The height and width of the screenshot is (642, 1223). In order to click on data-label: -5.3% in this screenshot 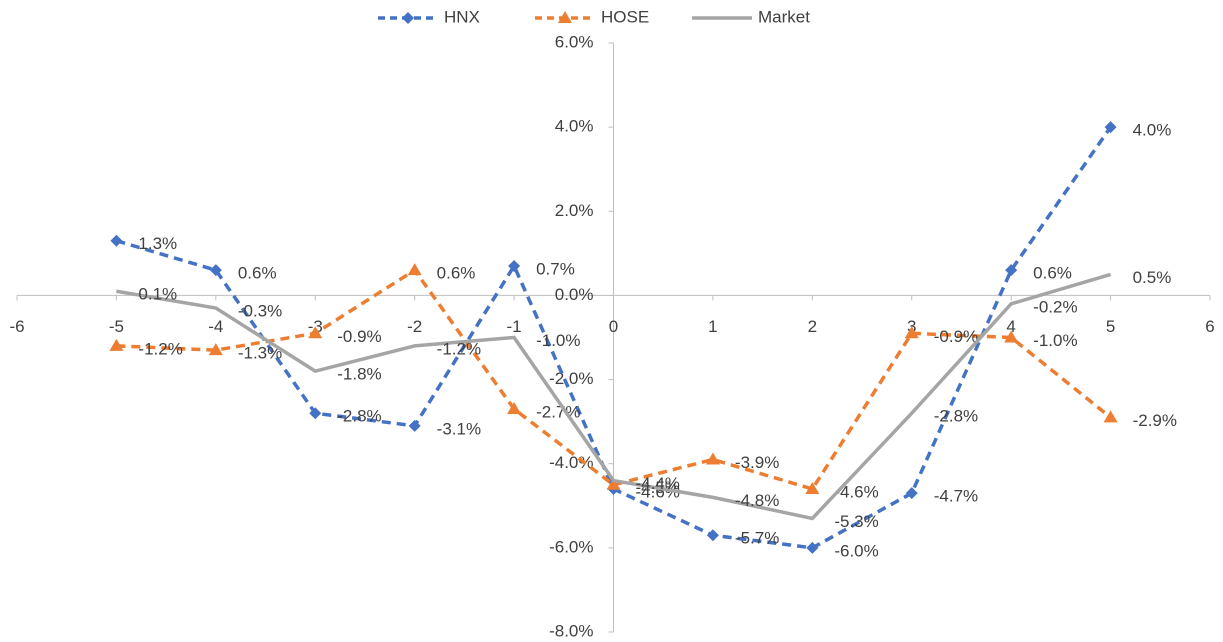, I will do `click(856, 521)`.